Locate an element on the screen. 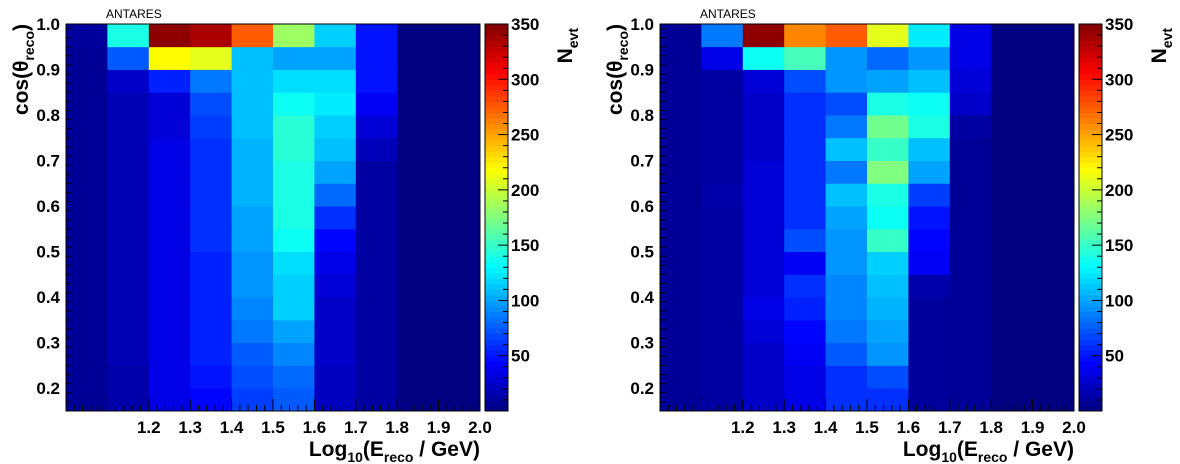  colorbar-tick-label: 100 is located at coordinates (1119, 300).